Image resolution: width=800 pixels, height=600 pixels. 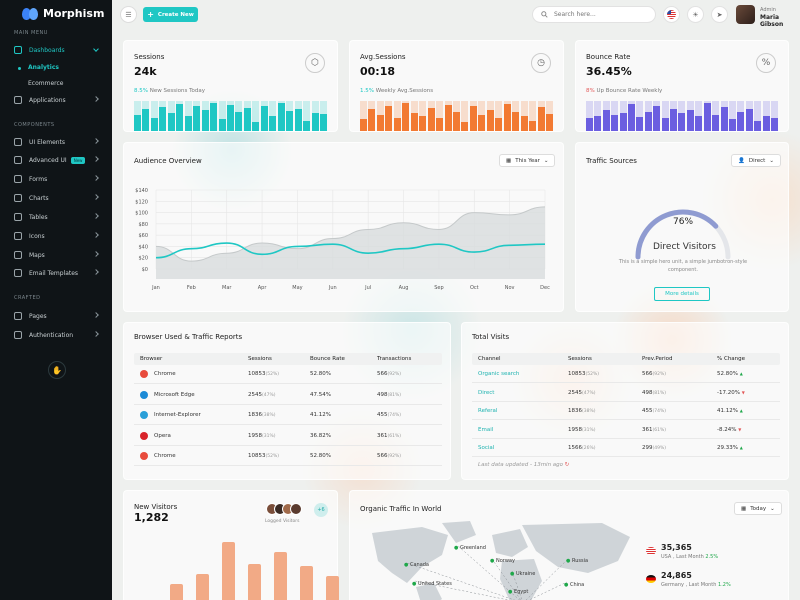 What do you see at coordinates (18, 179) in the screenshot?
I see `form-icon` at bounding box center [18, 179].